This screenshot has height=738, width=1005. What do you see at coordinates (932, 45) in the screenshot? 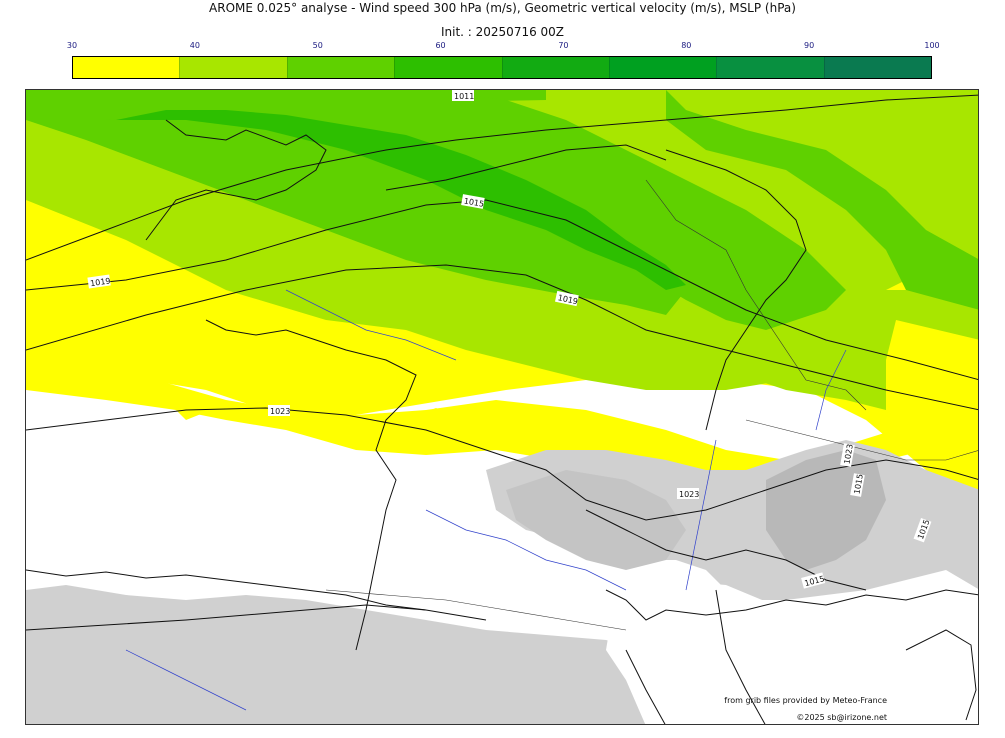
I see `colorbar-tick-label: 100` at bounding box center [932, 45].